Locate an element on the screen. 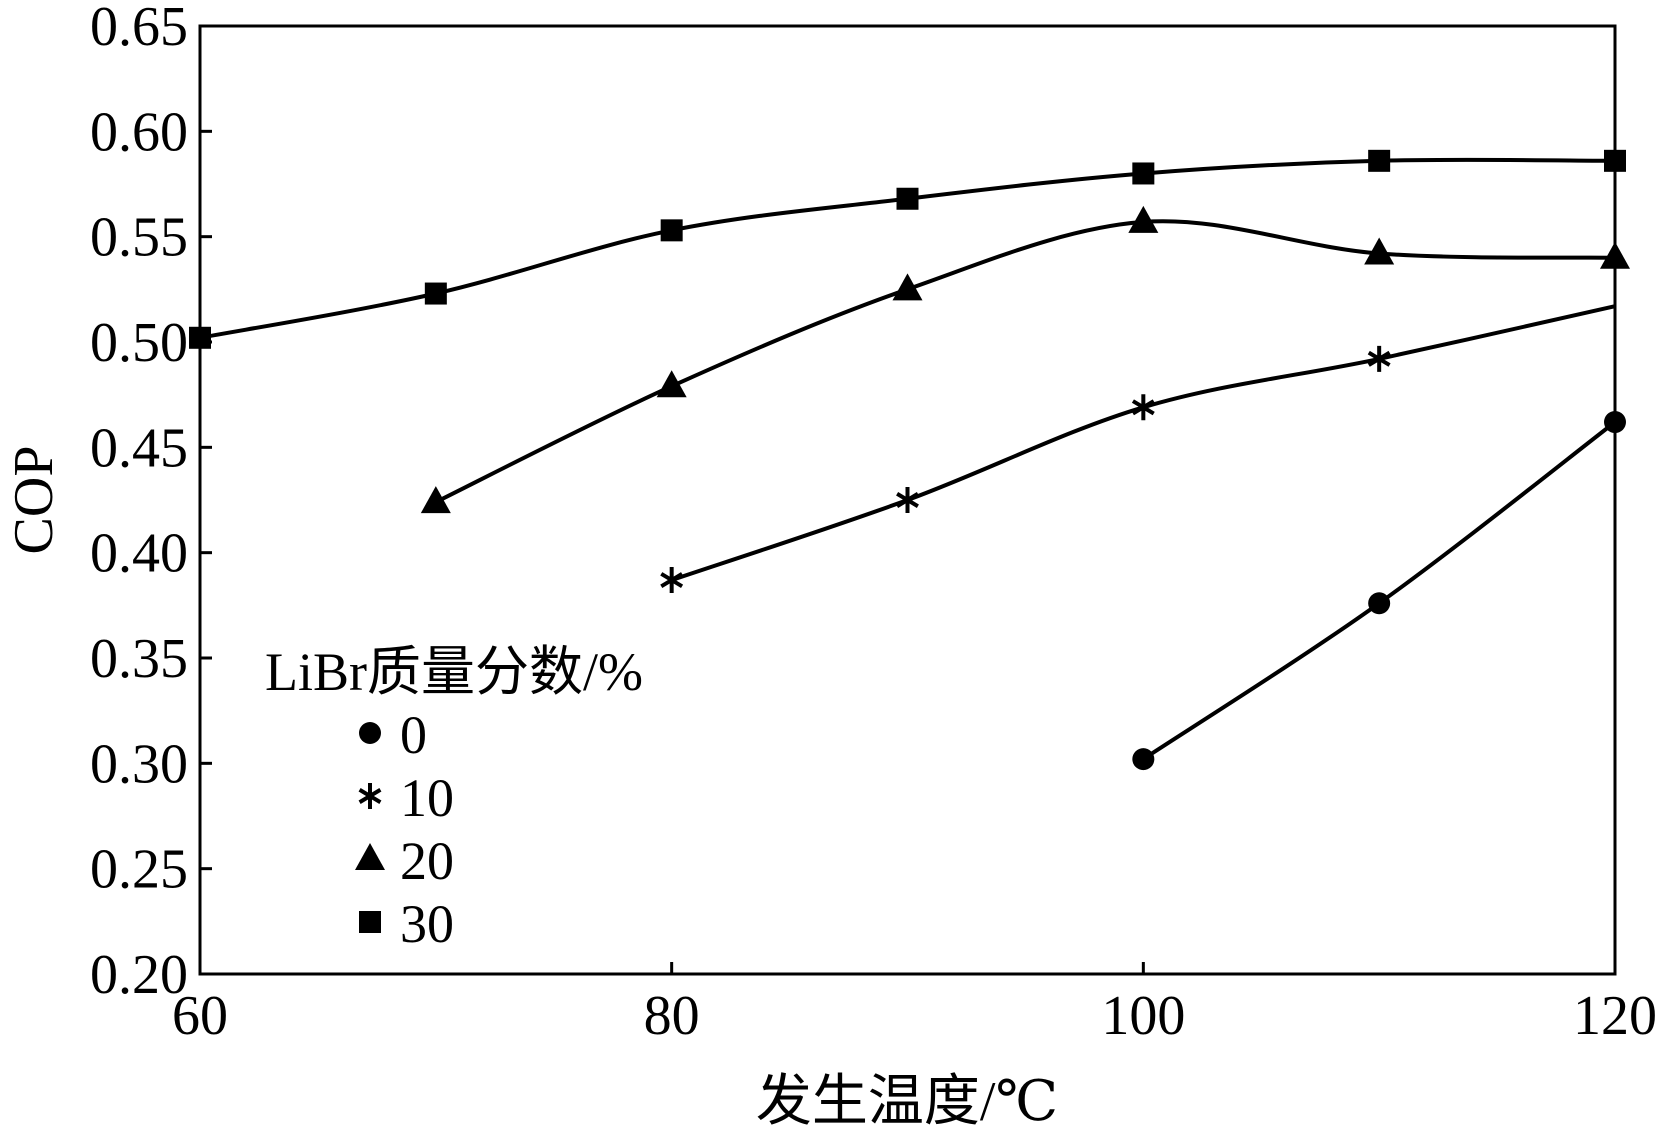 The height and width of the screenshot is (1139, 1658). y-tick-label: 0.30 is located at coordinates (139, 764).